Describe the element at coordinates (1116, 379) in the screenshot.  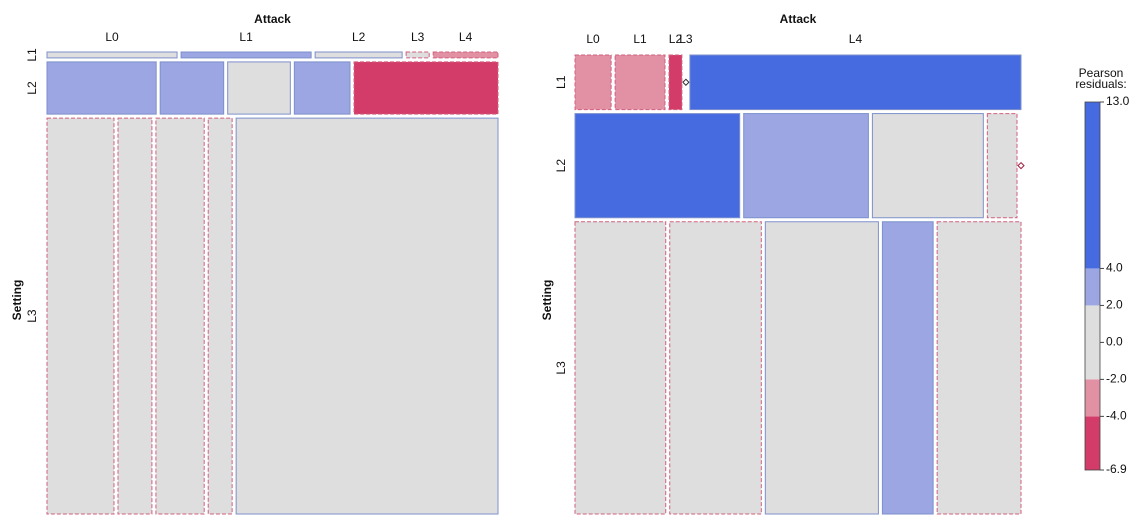
I see `legend-tick-label: -2.0` at that location.